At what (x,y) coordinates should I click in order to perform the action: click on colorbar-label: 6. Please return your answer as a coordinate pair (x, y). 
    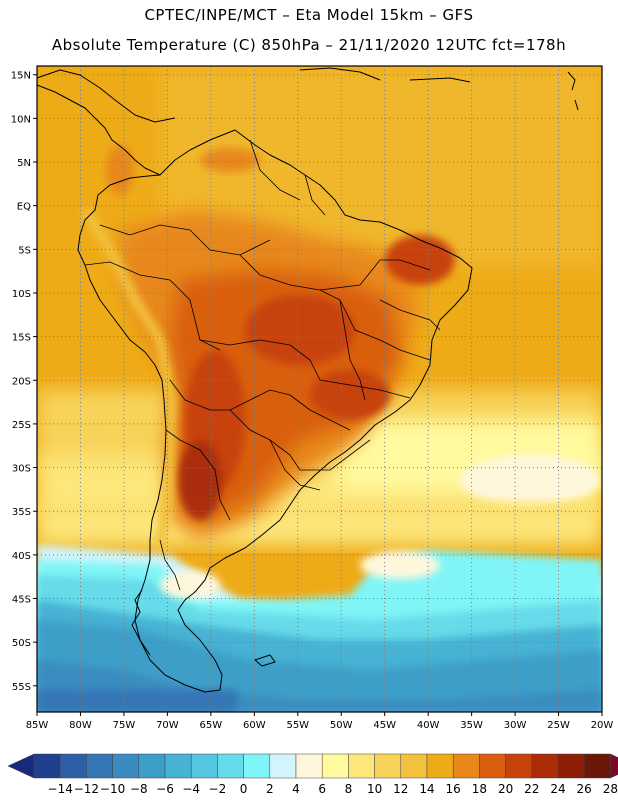
    Looking at the image, I should click on (322, 789).